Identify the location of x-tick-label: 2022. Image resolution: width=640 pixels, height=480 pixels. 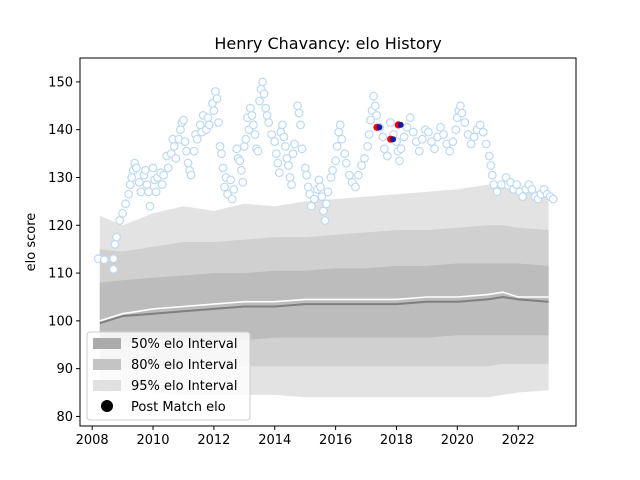
(518, 440).